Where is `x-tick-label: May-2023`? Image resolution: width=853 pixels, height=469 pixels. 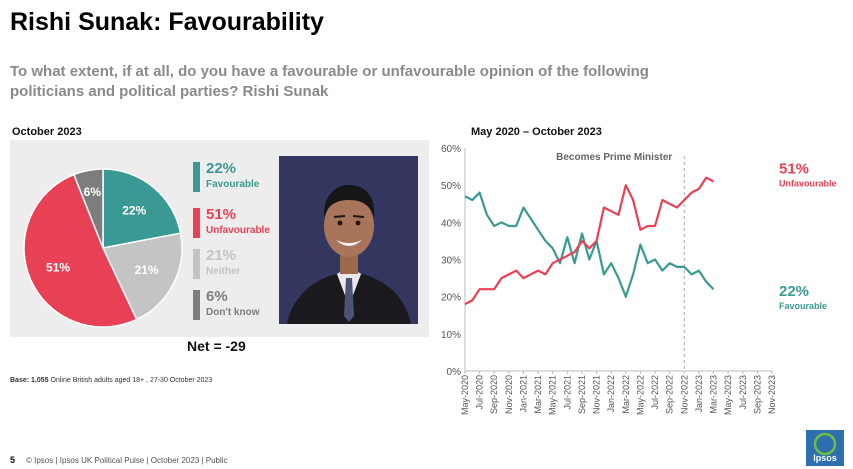 x-tick-label: May-2023 is located at coordinates (728, 395).